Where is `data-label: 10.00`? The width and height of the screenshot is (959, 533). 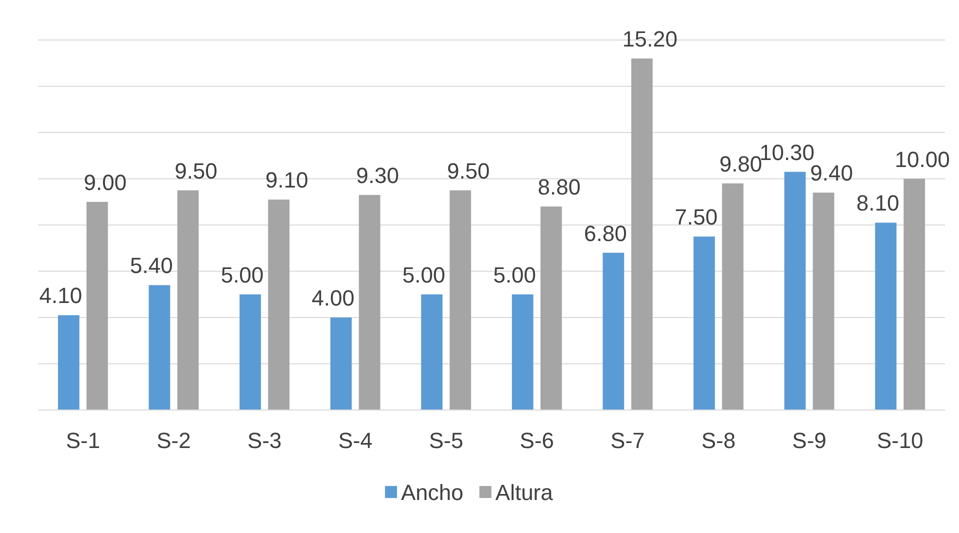
data-label: 10.00 is located at coordinates (922, 159).